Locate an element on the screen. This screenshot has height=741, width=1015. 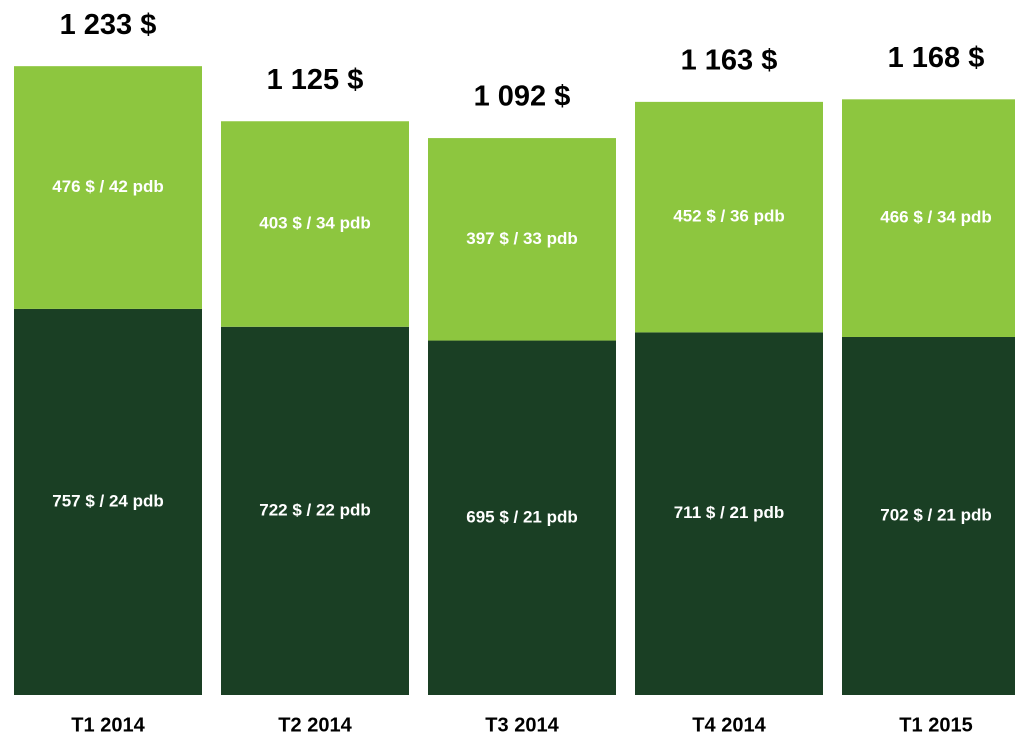
segment-label: 711 $ / 21 pdb is located at coordinates (729, 512).